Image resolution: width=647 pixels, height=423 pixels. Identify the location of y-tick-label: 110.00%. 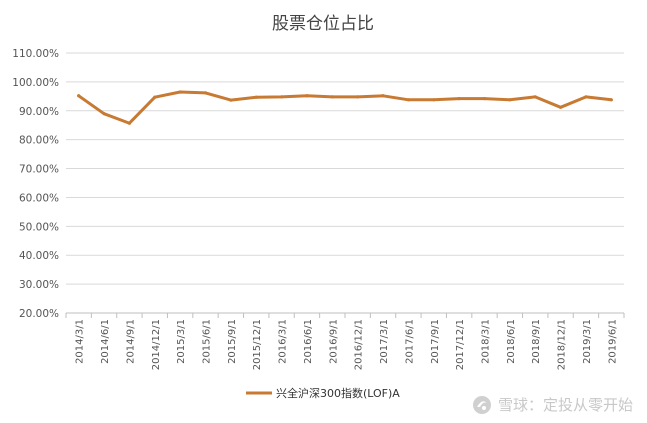
(35, 54).